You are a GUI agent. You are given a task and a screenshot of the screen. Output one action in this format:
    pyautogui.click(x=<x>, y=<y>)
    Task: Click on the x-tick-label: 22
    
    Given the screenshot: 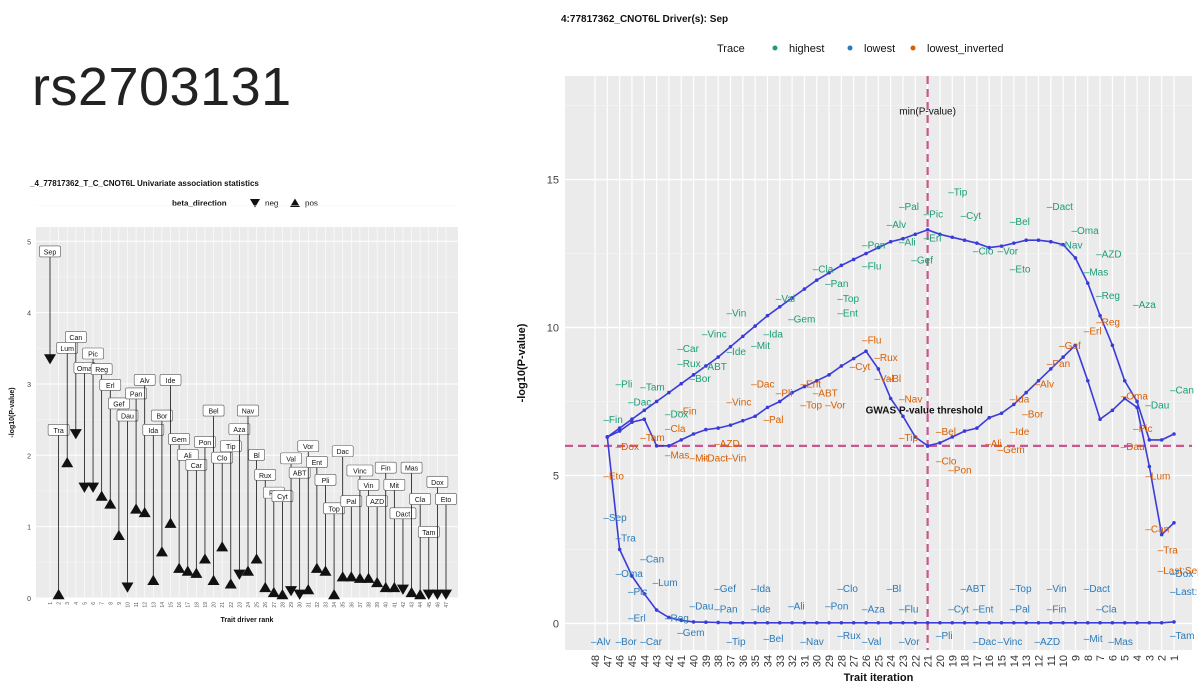 What is the action you would take?
    pyautogui.click(x=232, y=605)
    